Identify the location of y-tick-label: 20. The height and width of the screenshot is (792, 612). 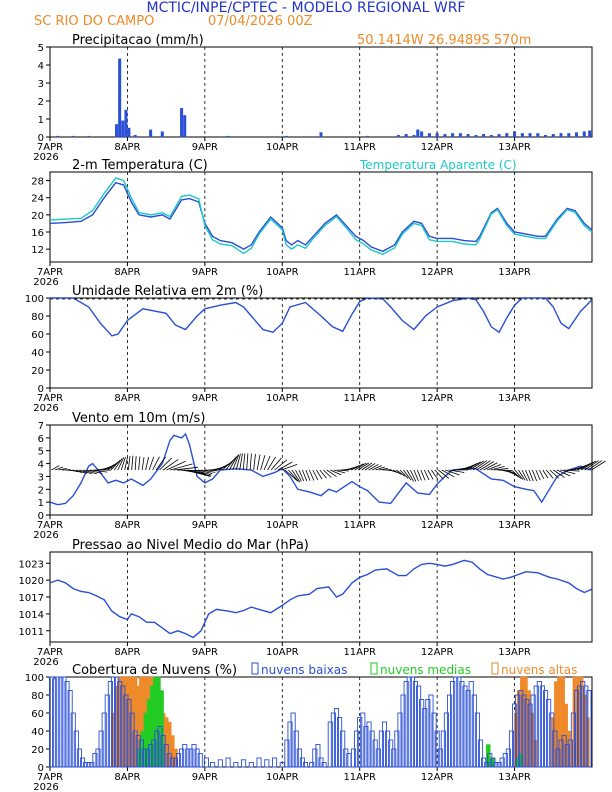
(37, 371).